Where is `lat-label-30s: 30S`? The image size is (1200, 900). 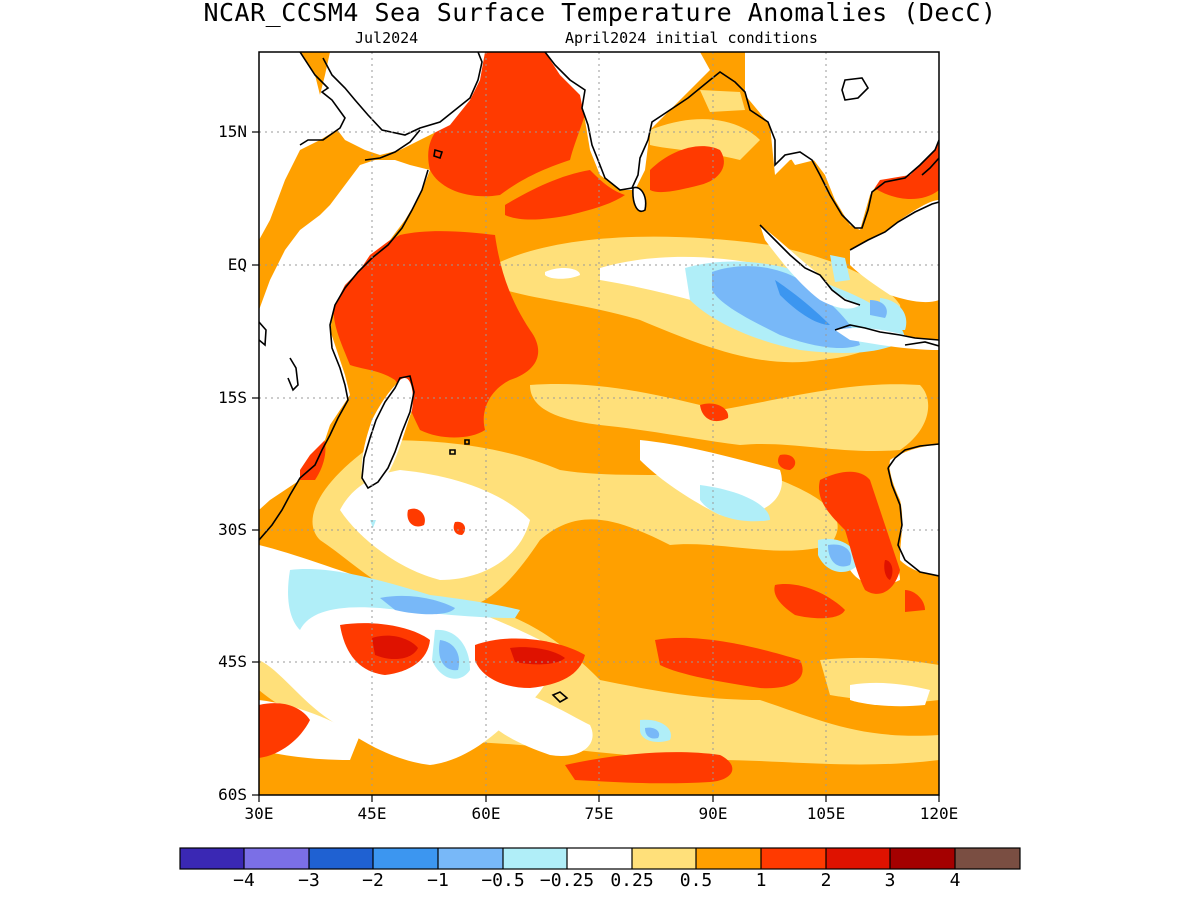 lat-label-30s: 30S is located at coordinates (232, 529).